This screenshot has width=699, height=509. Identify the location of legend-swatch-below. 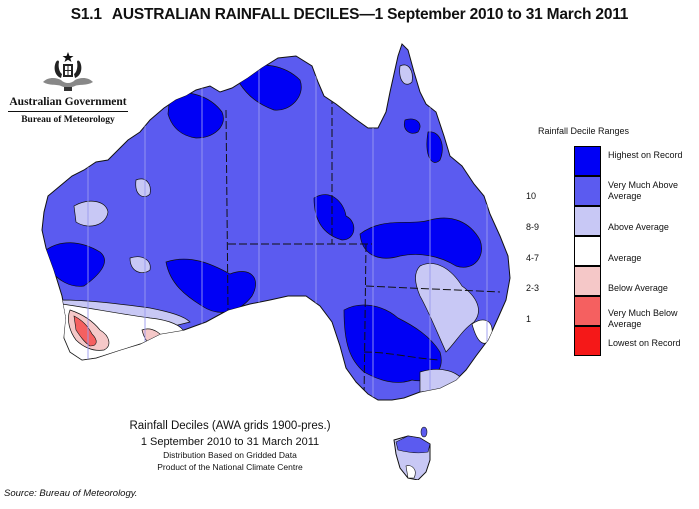
(587, 281).